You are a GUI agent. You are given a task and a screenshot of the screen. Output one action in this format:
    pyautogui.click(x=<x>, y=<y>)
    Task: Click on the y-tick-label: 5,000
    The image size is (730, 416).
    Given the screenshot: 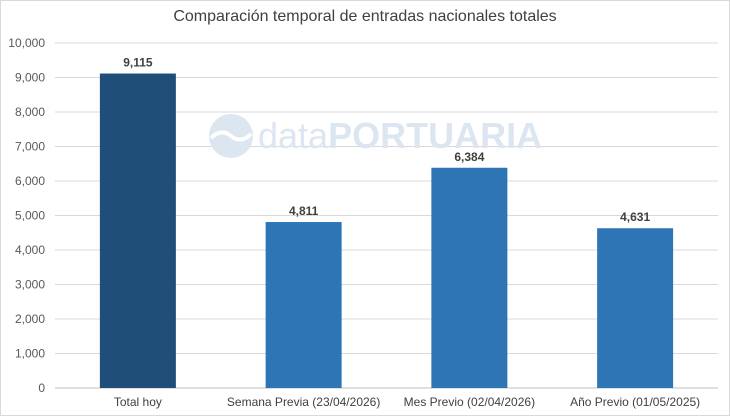 What is the action you would take?
    pyautogui.click(x=30, y=216)
    